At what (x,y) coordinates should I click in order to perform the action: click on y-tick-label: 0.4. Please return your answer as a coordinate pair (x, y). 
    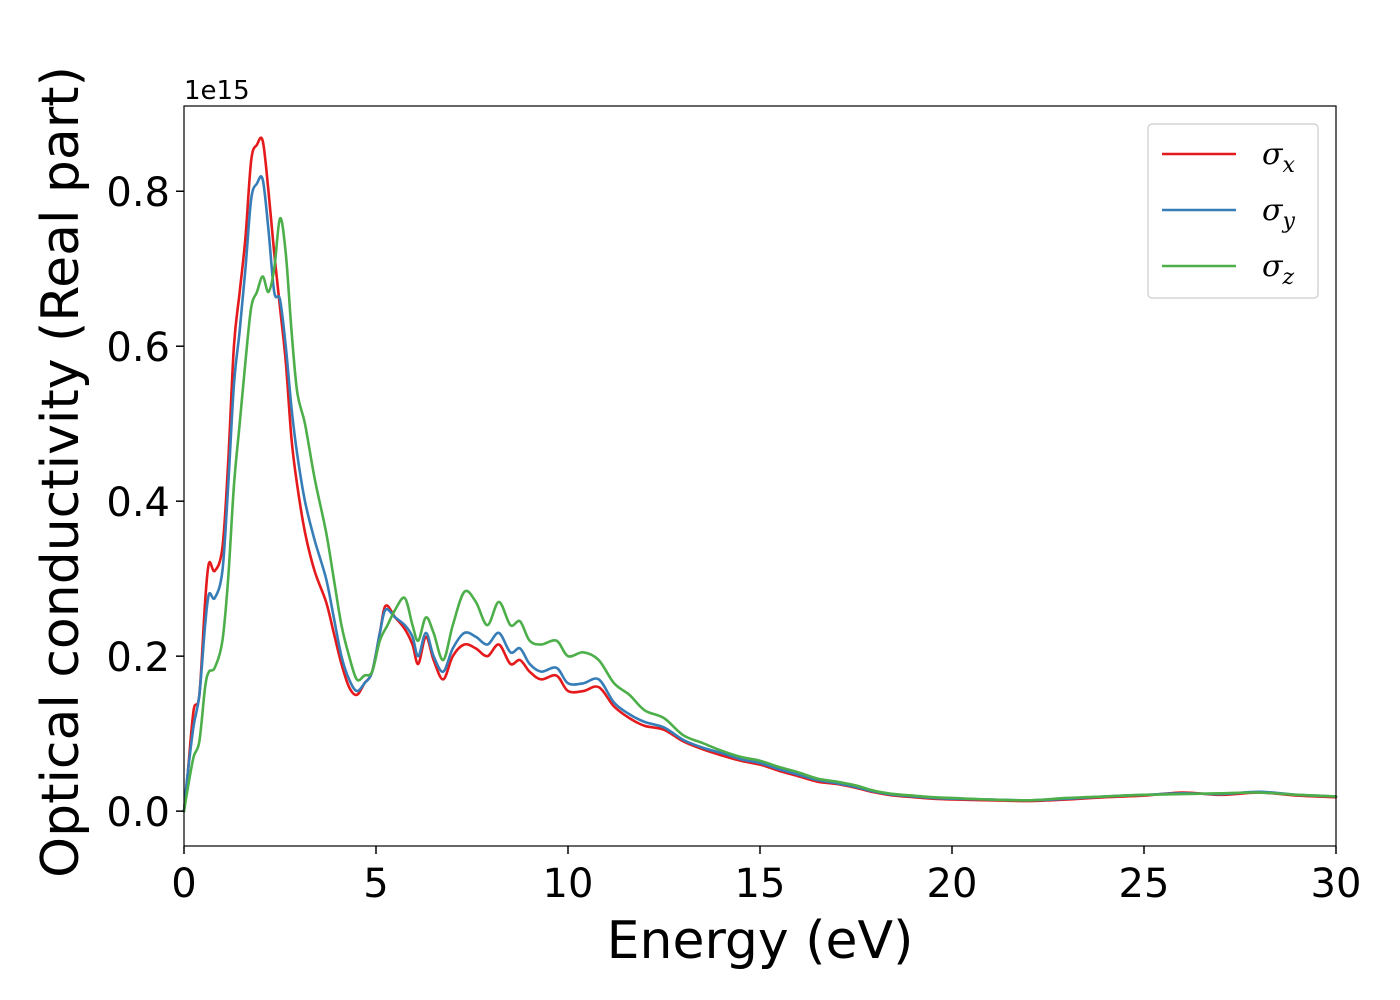
    Looking at the image, I should click on (138, 503).